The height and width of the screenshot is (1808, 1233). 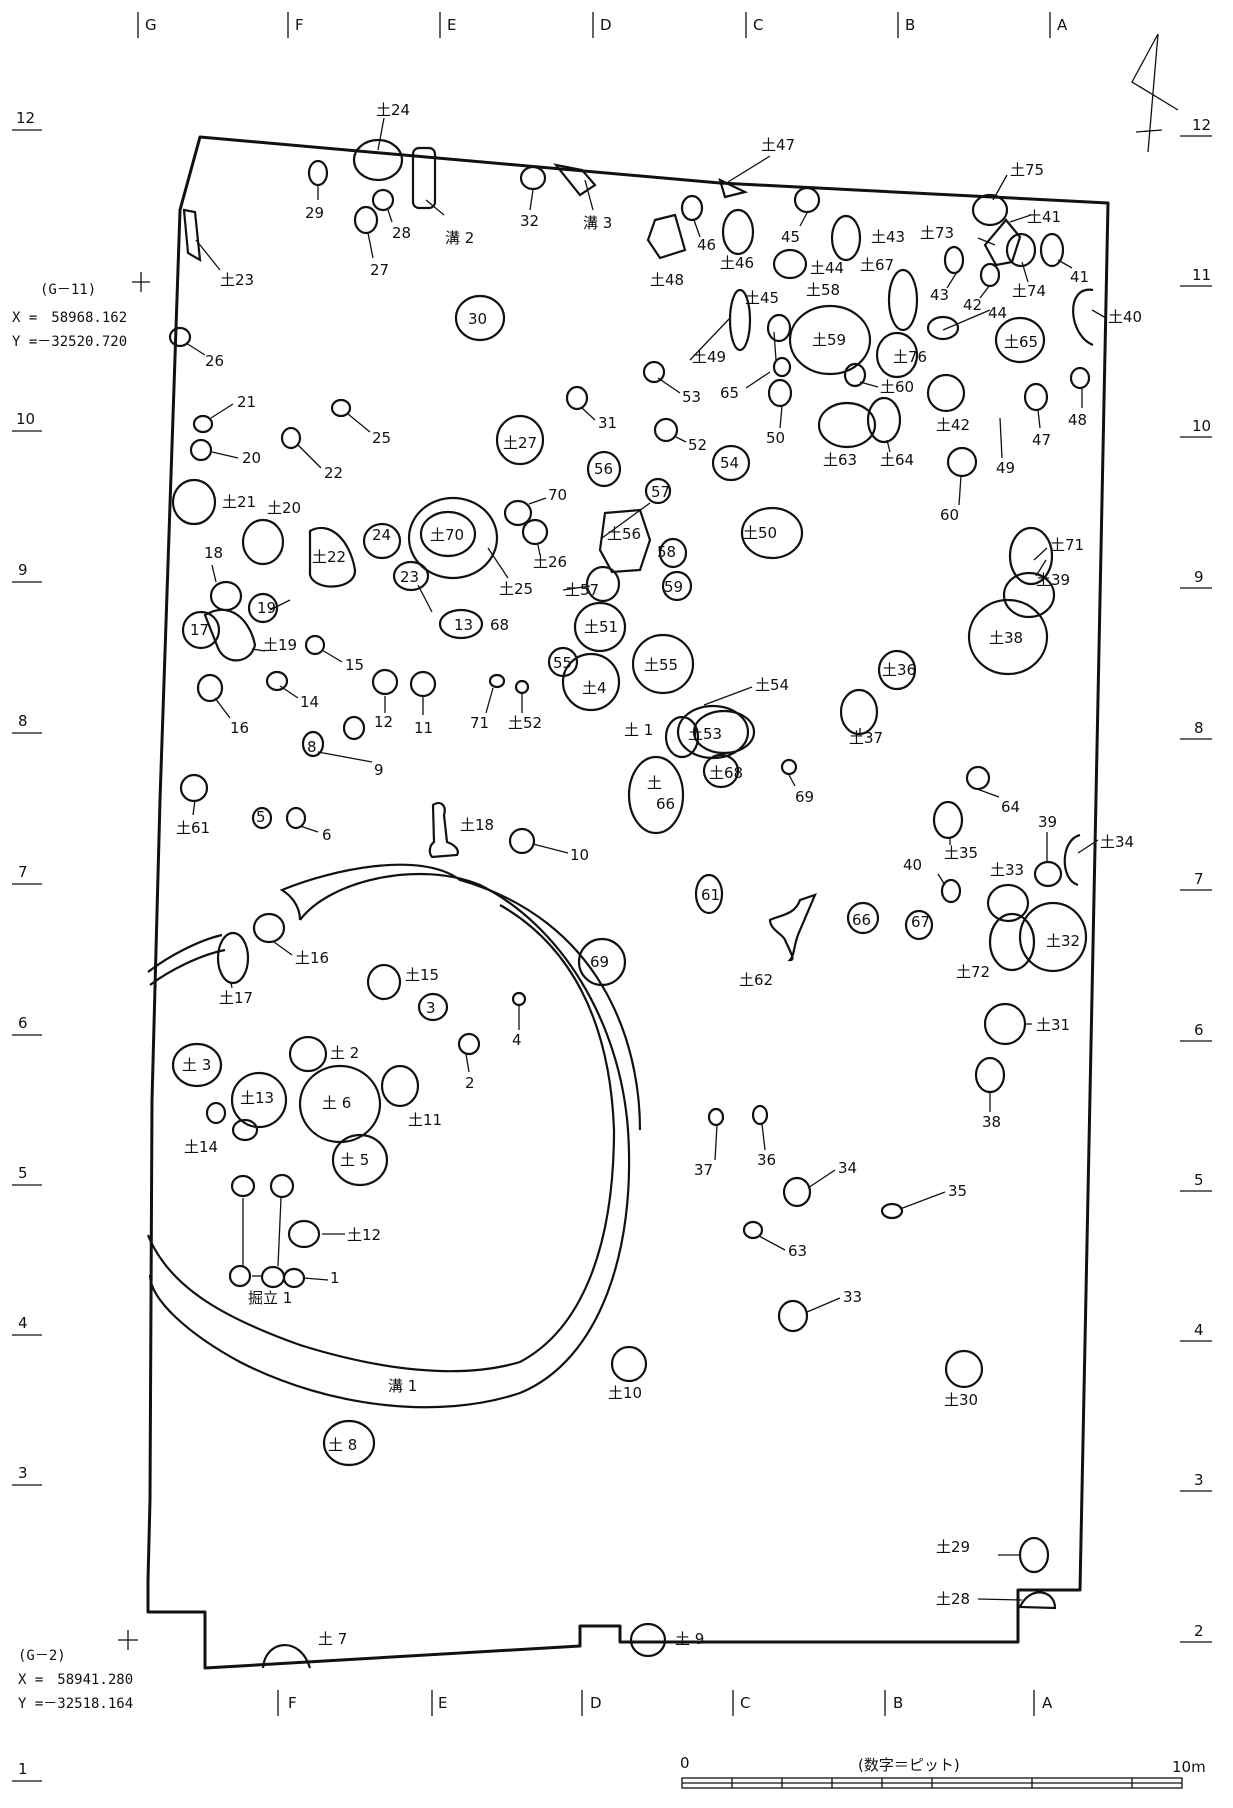 What do you see at coordinates (151, 25) in the screenshot?
I see `grid-letter-top-G: G` at bounding box center [151, 25].